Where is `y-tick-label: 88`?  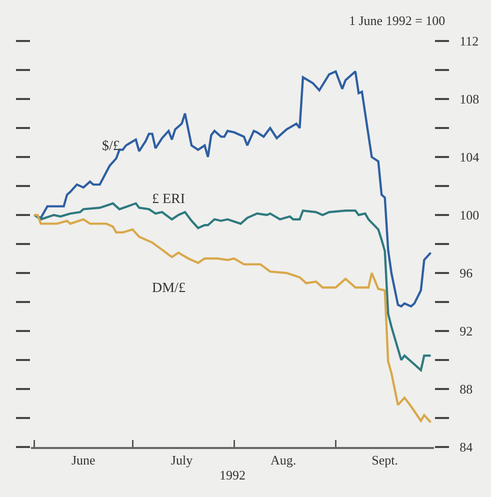
y-tick-label: 88 is located at coordinates (466, 389).